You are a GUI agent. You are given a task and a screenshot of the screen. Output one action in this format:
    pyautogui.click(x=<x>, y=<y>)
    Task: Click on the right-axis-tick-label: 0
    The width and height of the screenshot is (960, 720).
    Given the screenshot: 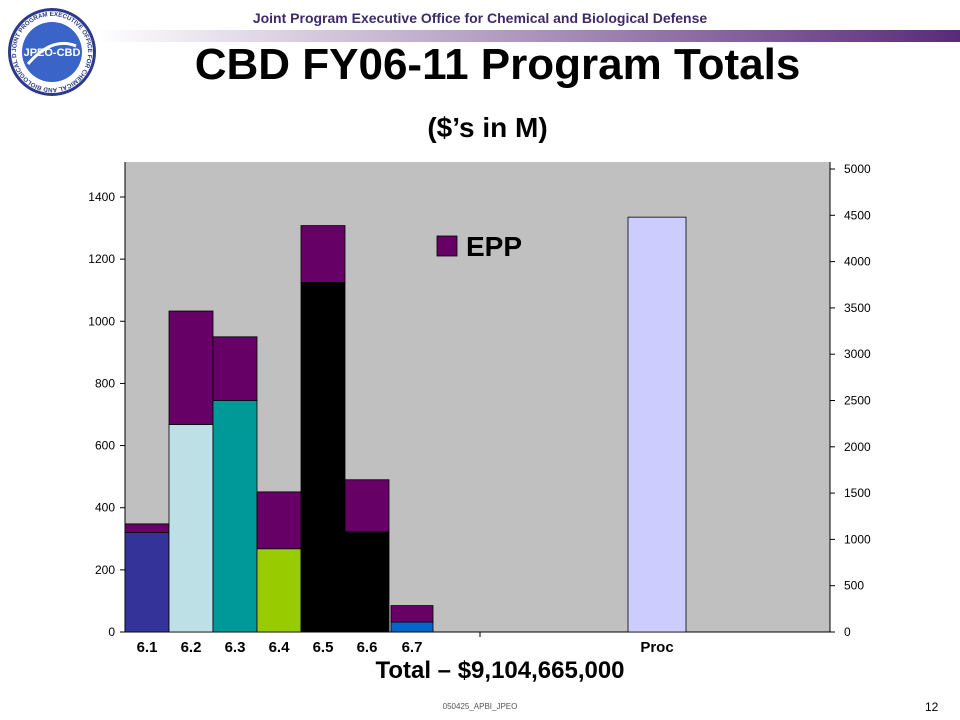 What is the action you would take?
    pyautogui.click(x=847, y=632)
    